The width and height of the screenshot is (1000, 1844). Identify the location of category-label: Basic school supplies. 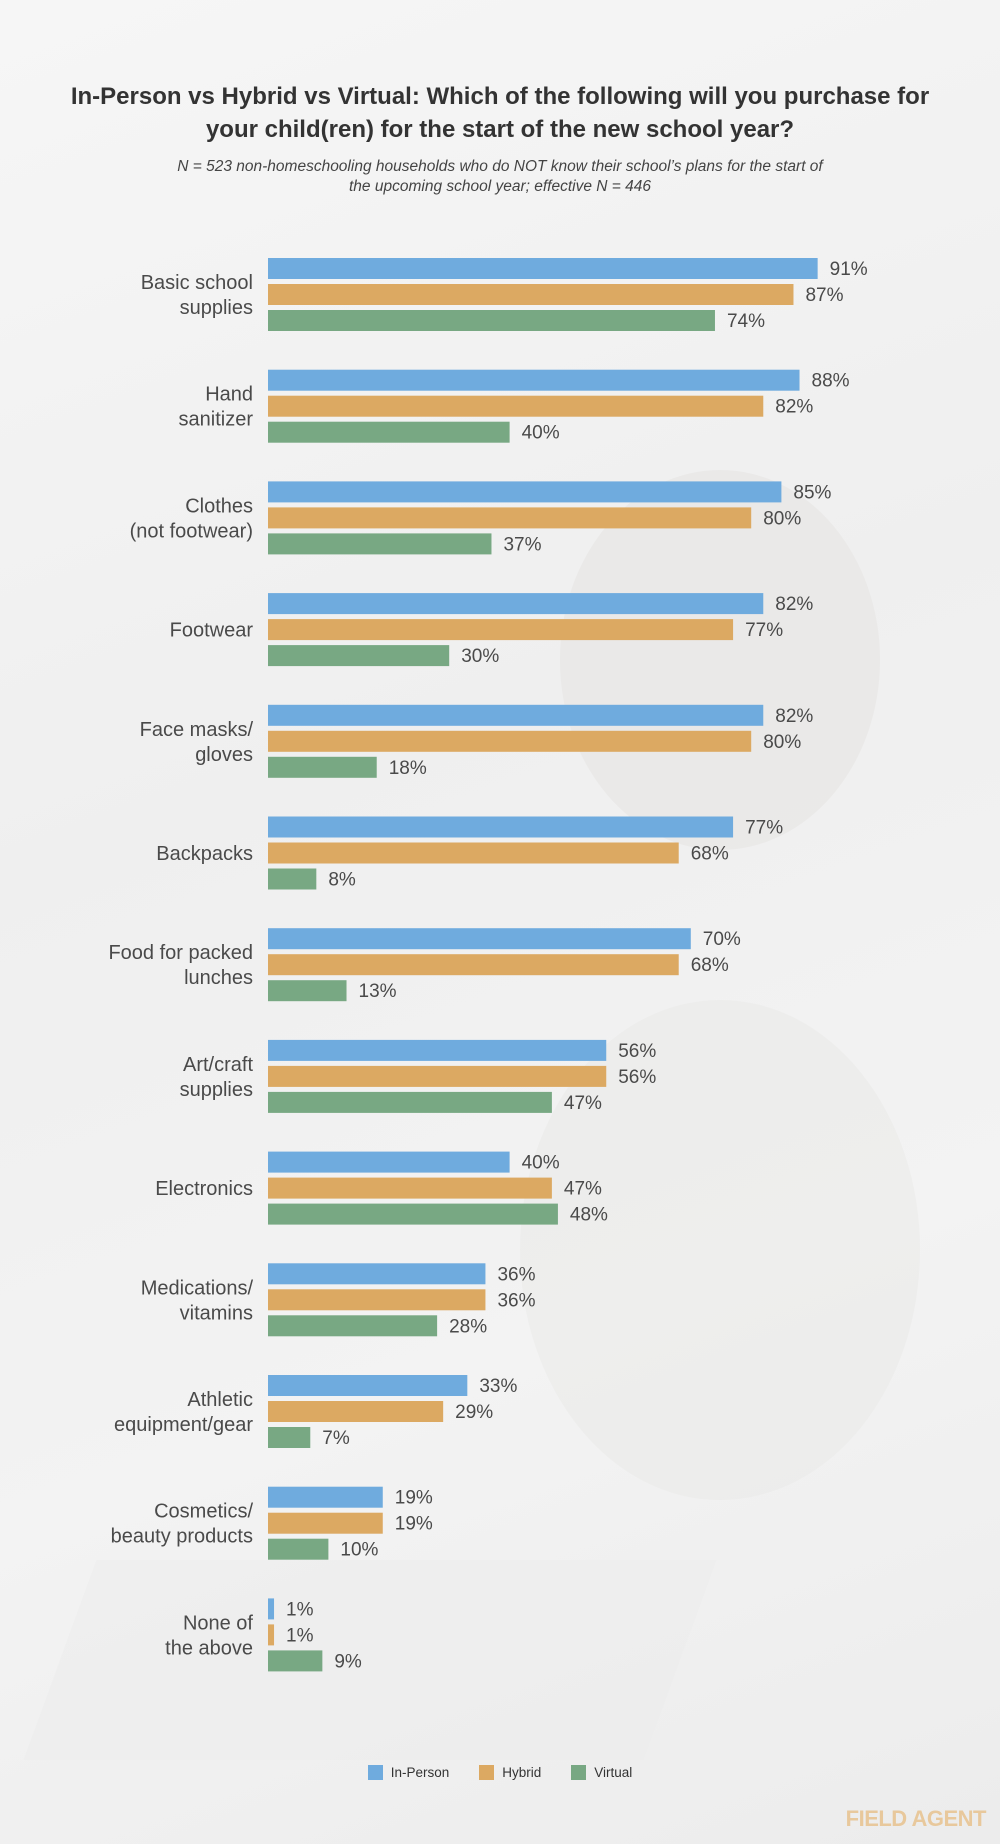
(197, 295).